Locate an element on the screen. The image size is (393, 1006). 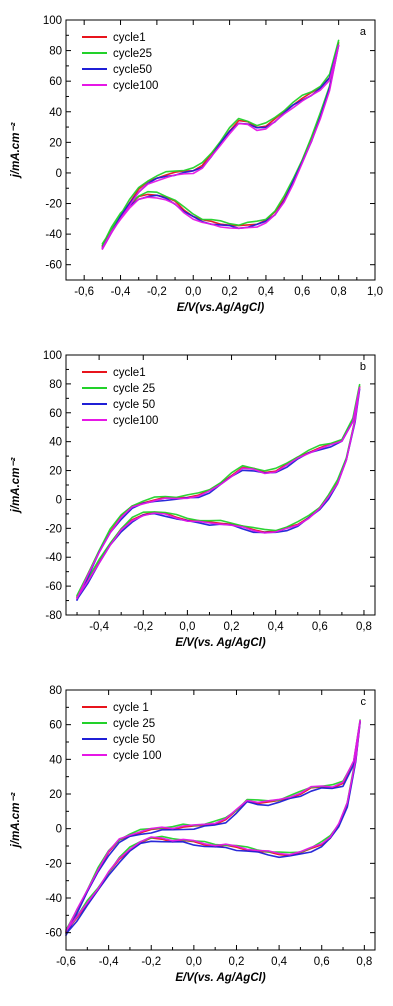
series-line-cycle100 is located at coordinates (220, 147).